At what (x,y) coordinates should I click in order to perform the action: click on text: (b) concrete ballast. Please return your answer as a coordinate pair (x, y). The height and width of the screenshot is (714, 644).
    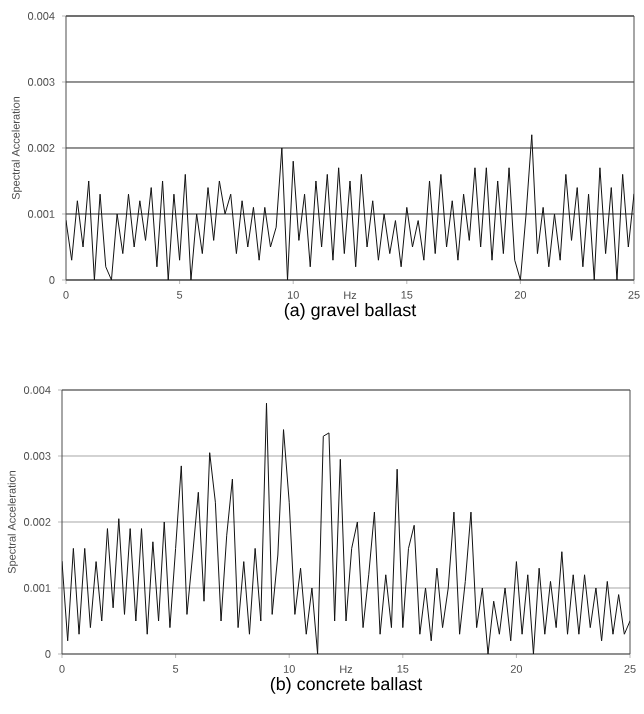
    Looking at the image, I should click on (346, 685).